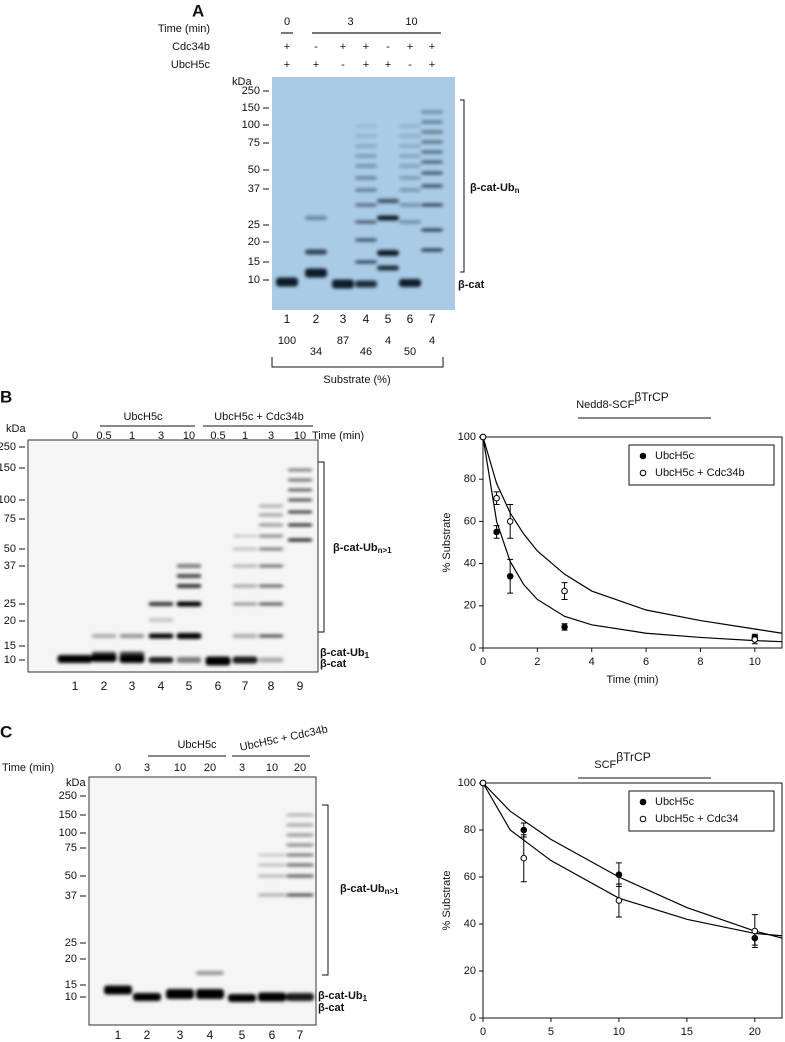  Describe the element at coordinates (71, 943) in the screenshot. I see `marker-label: 25` at that location.